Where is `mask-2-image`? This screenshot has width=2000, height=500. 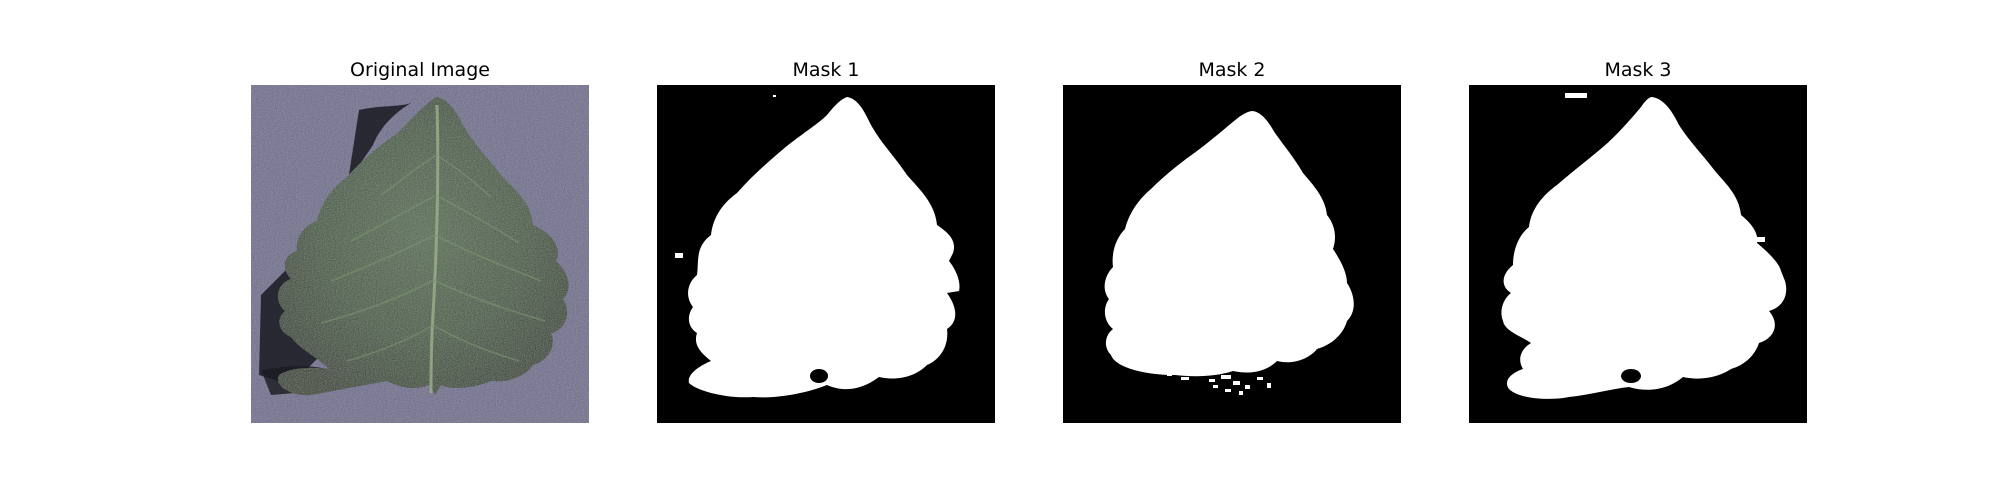 mask-2-image is located at coordinates (1232, 254).